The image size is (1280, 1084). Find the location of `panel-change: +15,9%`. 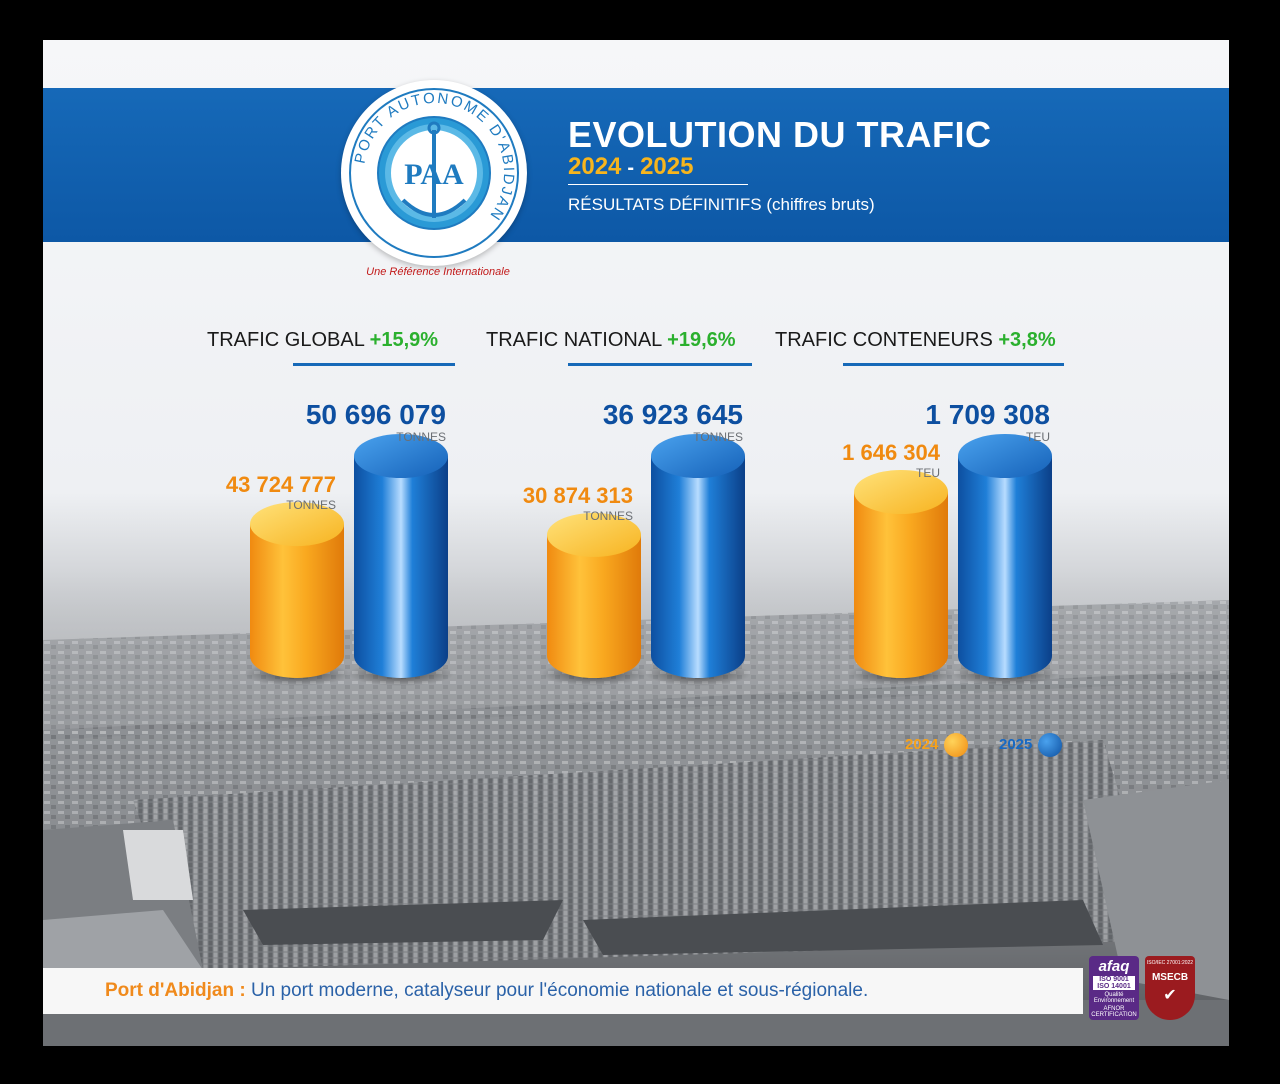

panel-change: +15,9% is located at coordinates (404, 340).